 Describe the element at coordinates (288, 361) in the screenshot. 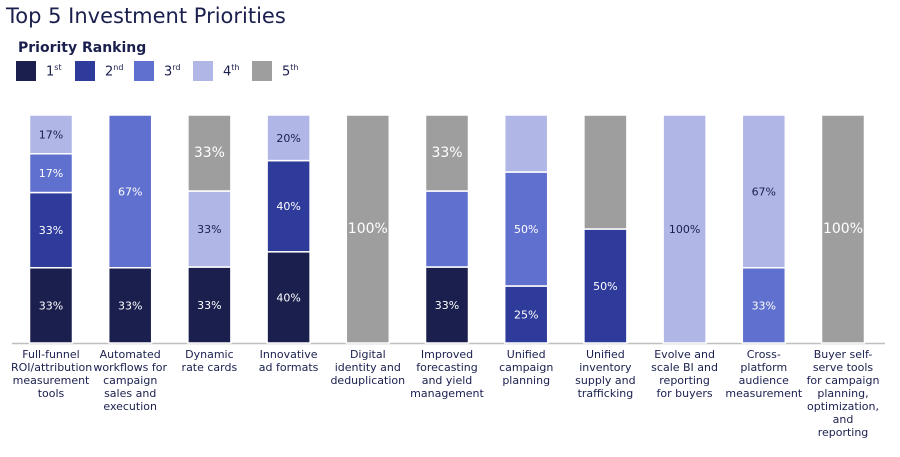

I see `category-label: Innovative ad formats` at that location.